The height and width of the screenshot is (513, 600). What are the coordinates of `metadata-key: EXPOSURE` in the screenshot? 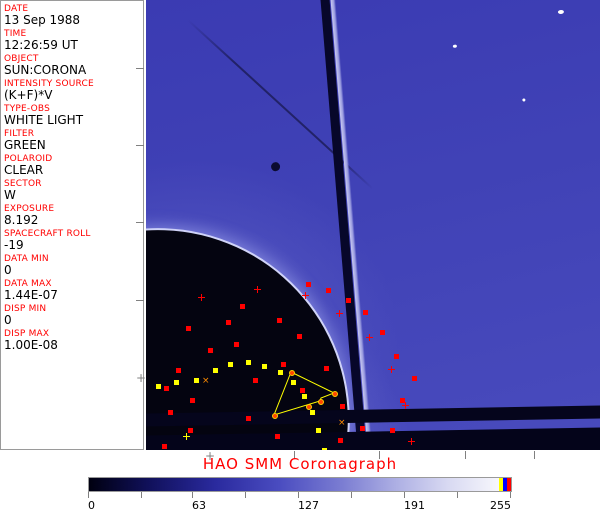 It's located at (29, 209).